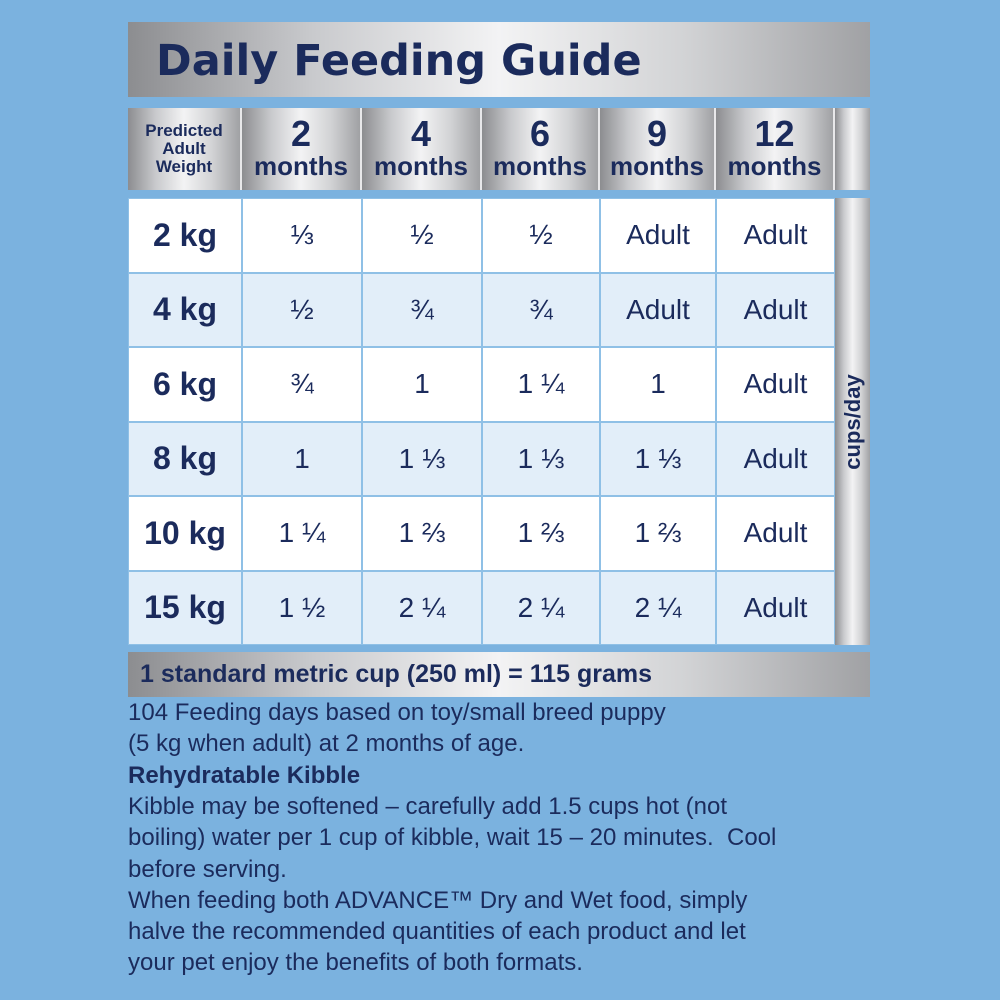 The image size is (1000, 1000). Describe the element at coordinates (852, 149) in the screenshot. I see `header-strip` at that location.